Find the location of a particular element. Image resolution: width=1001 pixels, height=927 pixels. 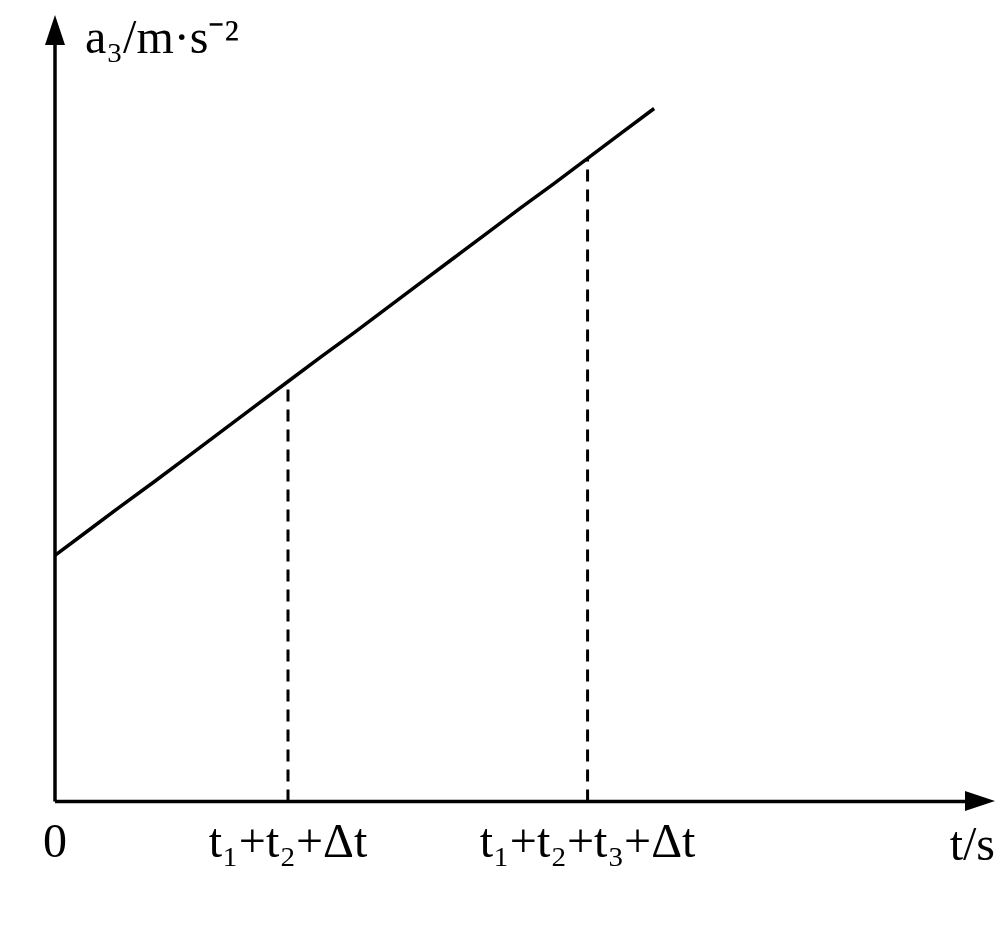

y-axis-title: a₃/m·s⁻² is located at coordinates (162, 36).